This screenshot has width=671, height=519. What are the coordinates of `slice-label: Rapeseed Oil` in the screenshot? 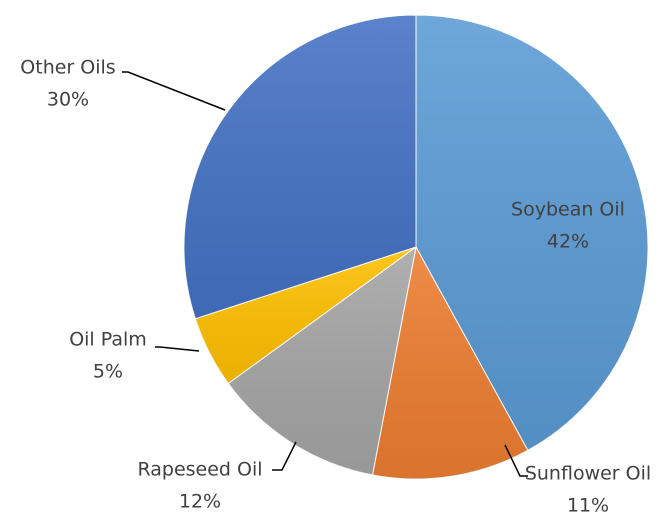 It's located at (199, 470).